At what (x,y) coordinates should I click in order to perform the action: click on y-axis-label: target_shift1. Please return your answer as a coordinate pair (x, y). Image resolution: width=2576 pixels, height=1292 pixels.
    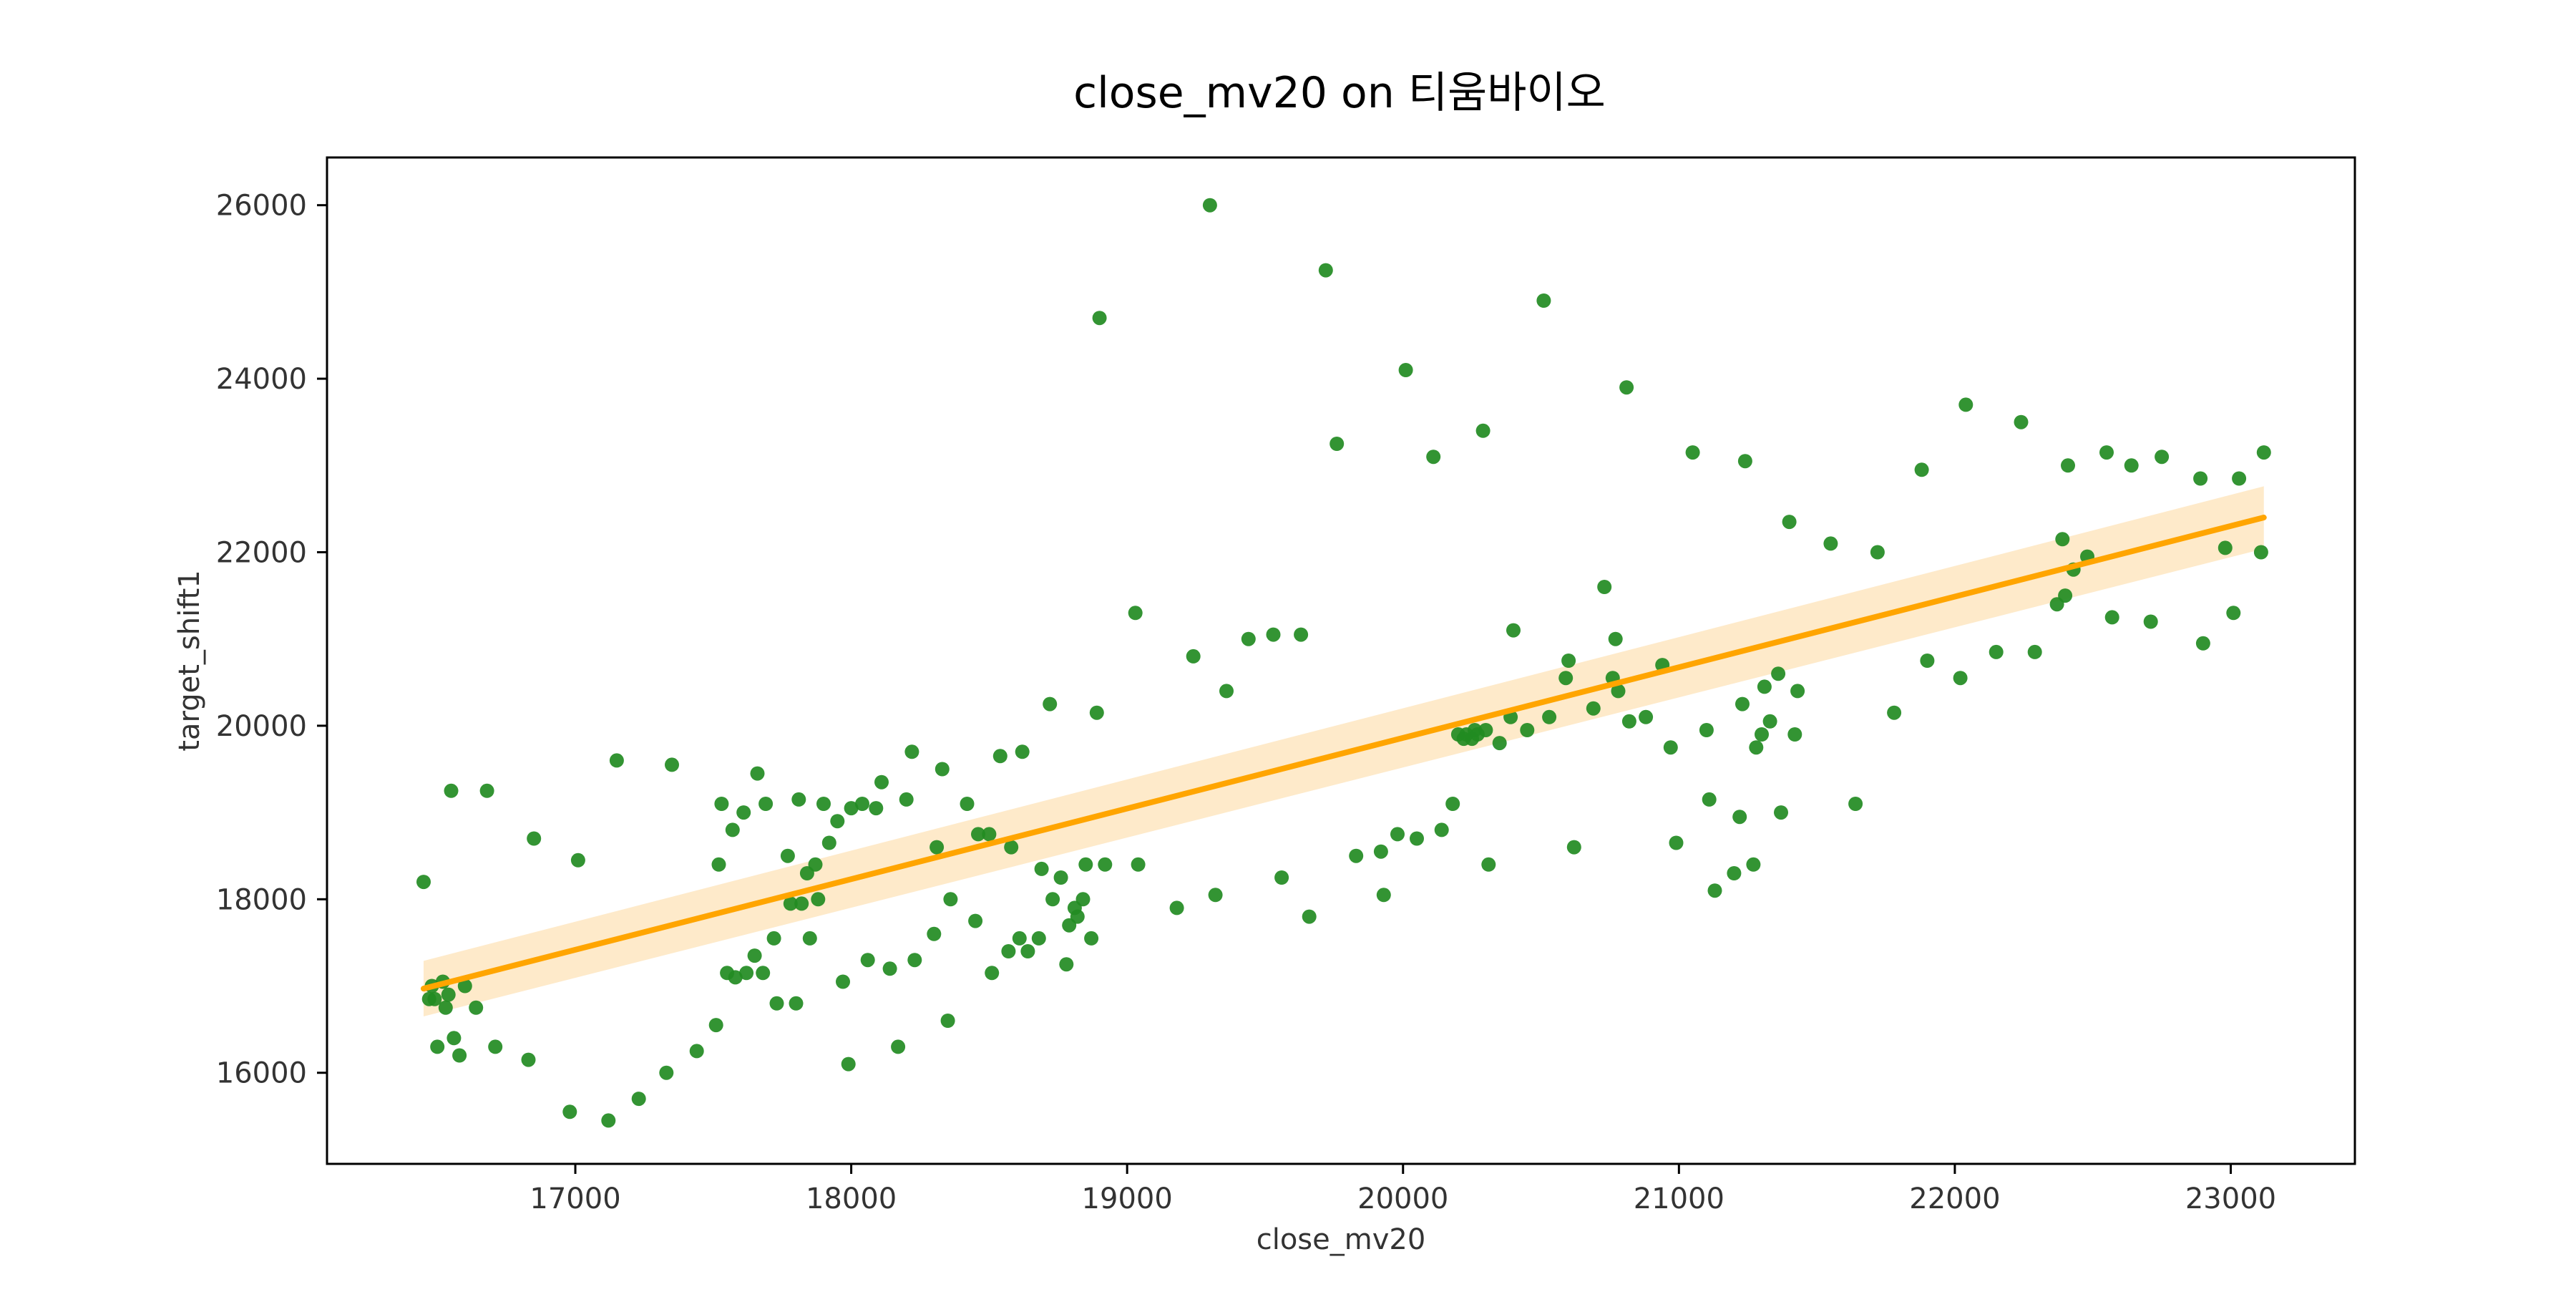
    Looking at the image, I should click on (189, 660).